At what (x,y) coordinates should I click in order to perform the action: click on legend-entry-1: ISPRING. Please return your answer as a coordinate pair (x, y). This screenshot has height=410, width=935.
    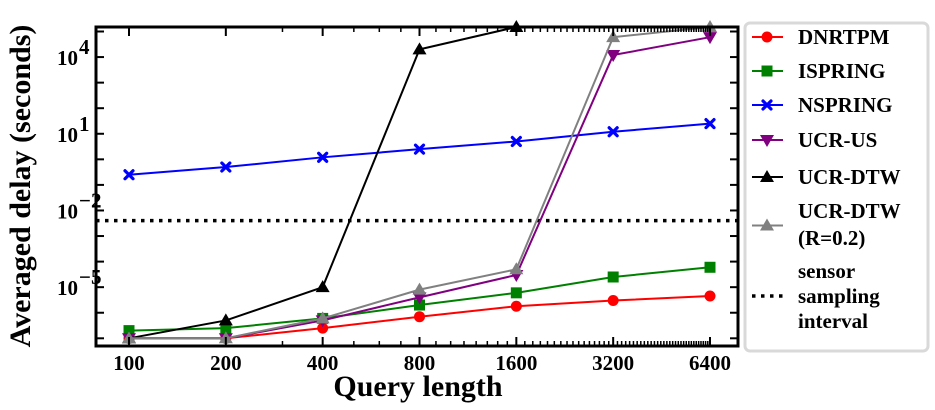
    Looking at the image, I should click on (819, 71).